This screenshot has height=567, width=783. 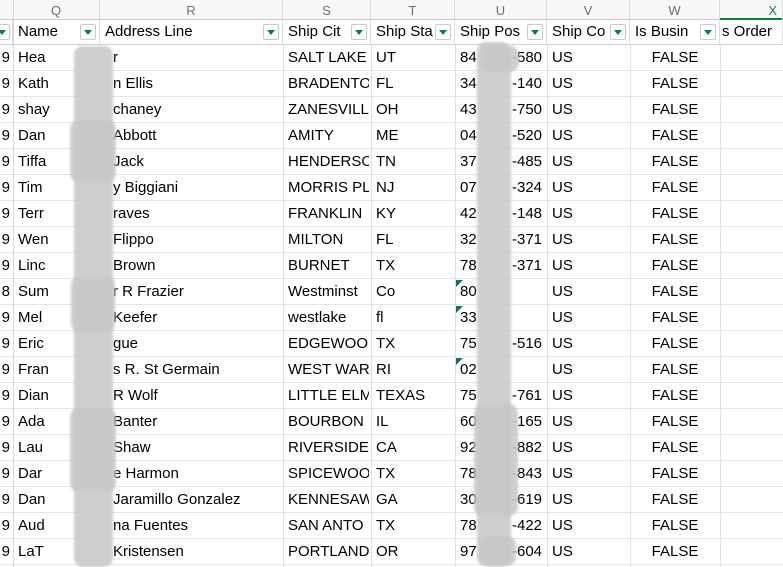 I want to click on cell-ship-city: WEST WAR, so click(x=328, y=369).